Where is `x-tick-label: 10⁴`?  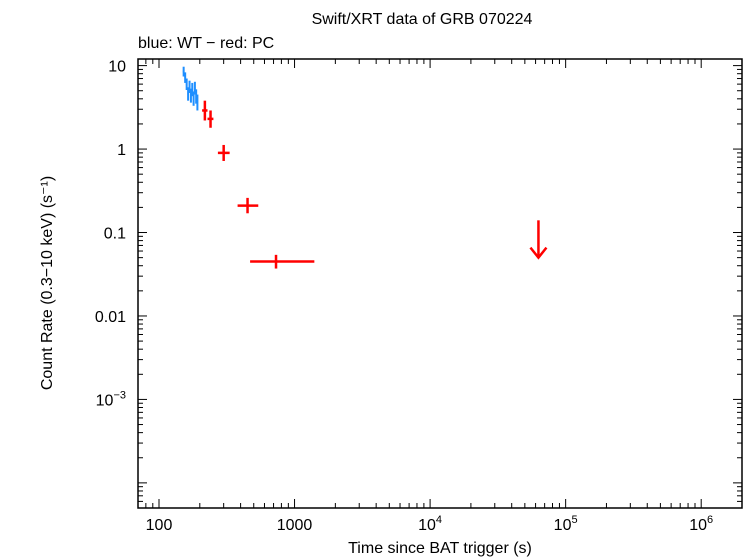 x-tick-label: 10⁴ is located at coordinates (430, 524).